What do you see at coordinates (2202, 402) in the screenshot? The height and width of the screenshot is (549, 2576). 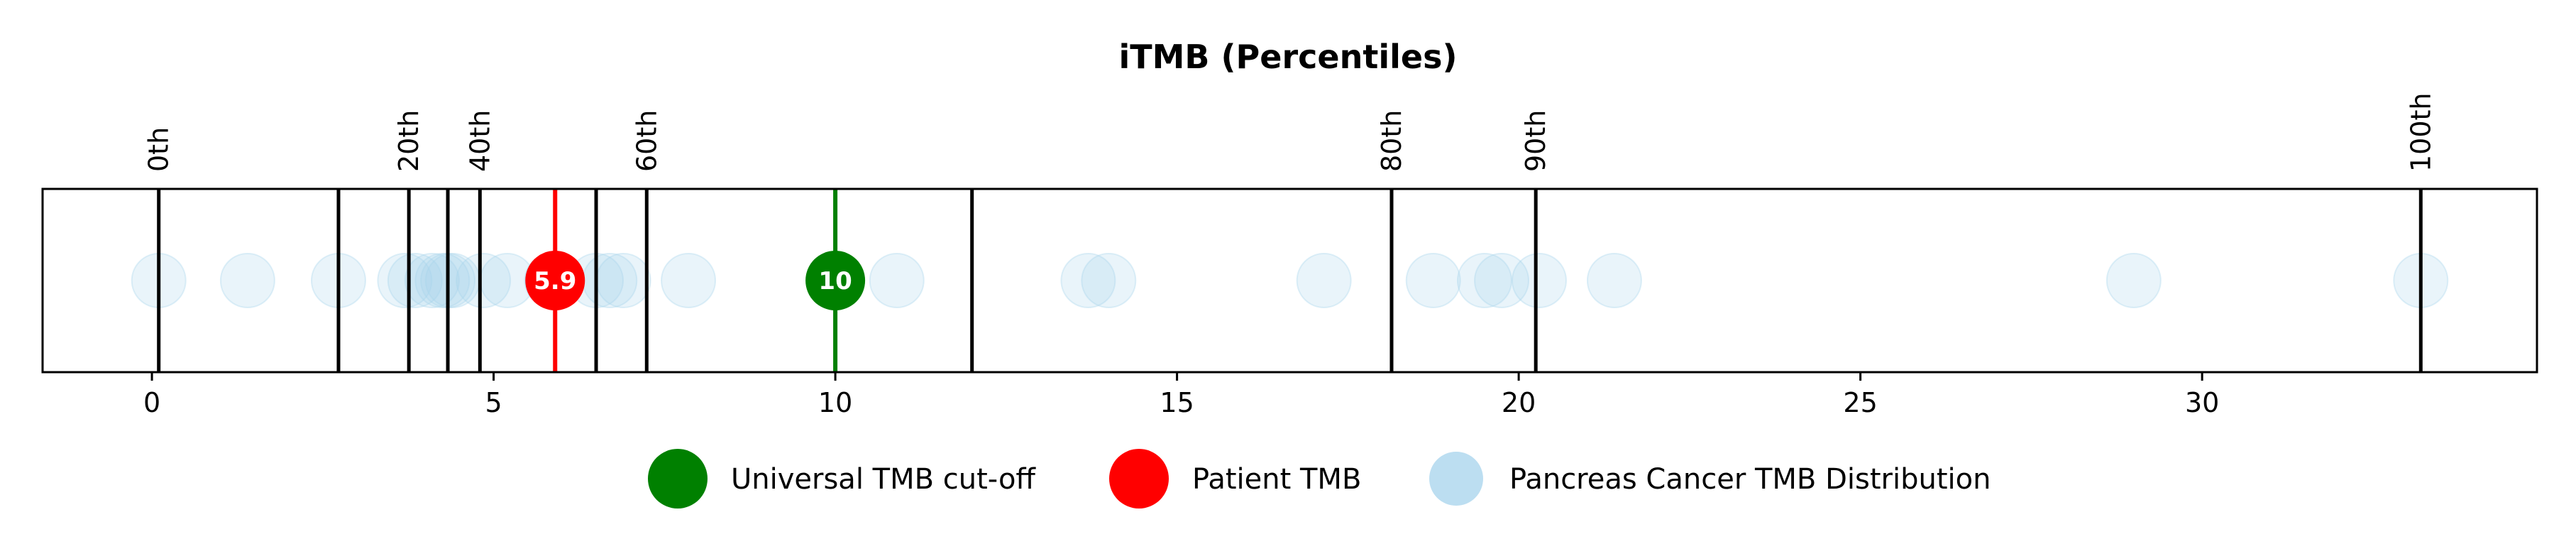 I see `x-tick-label: 30` at bounding box center [2202, 402].